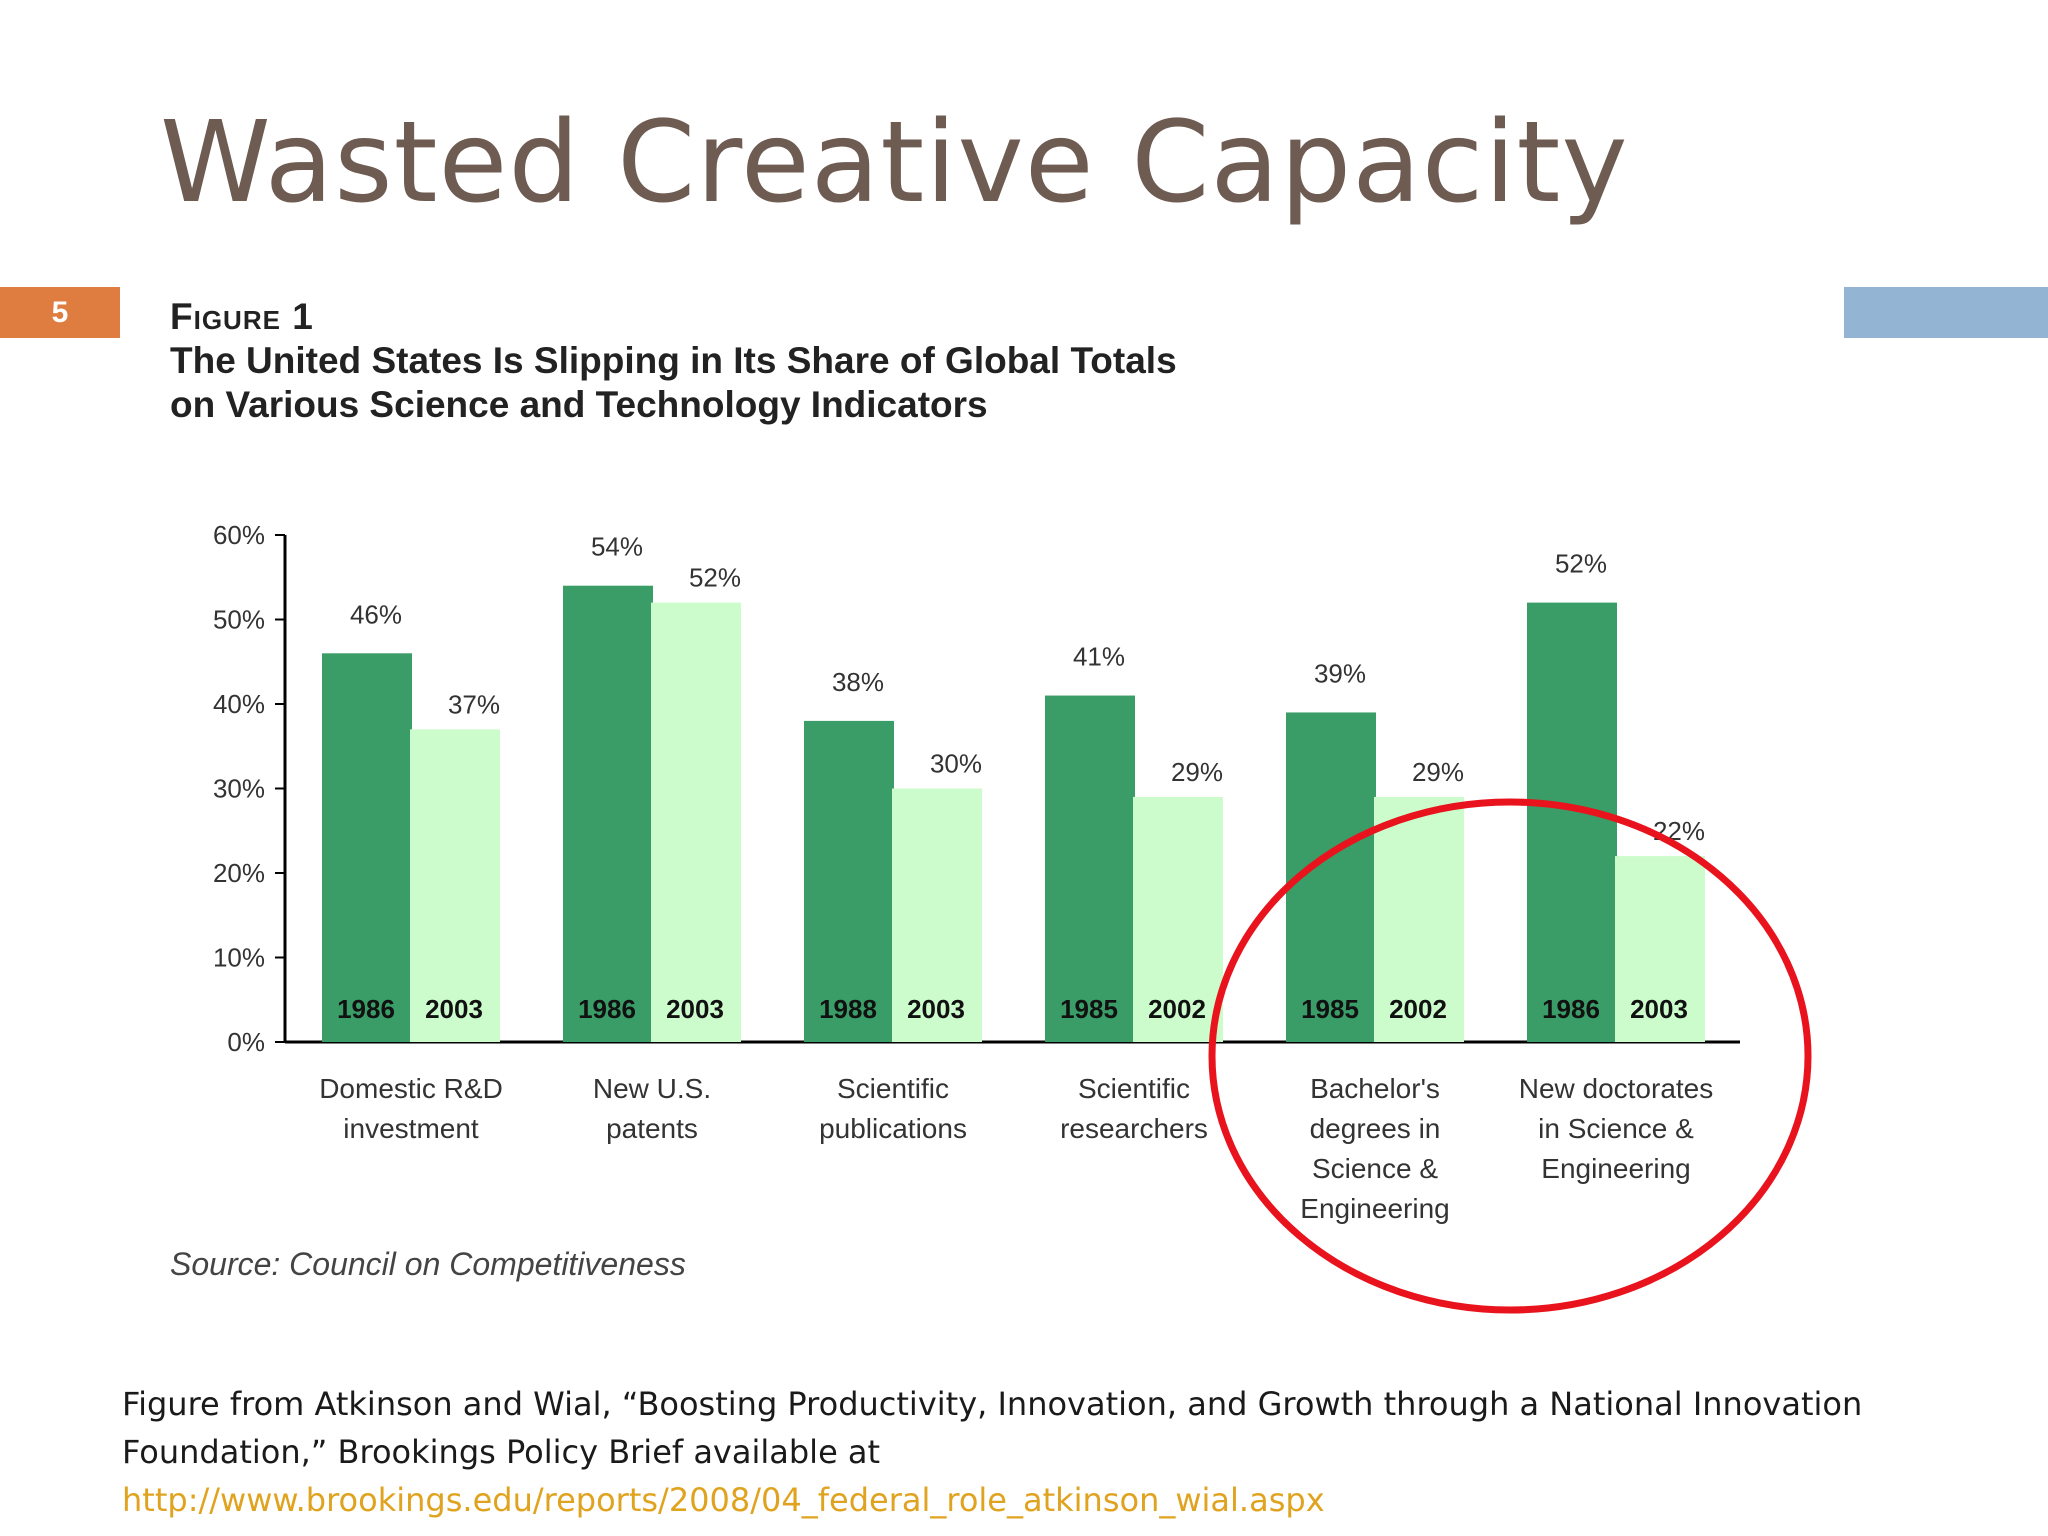 This screenshot has height=1536, width=2048. Describe the element at coordinates (848, 1009) in the screenshot. I see `bar-year-label: 1988` at that location.